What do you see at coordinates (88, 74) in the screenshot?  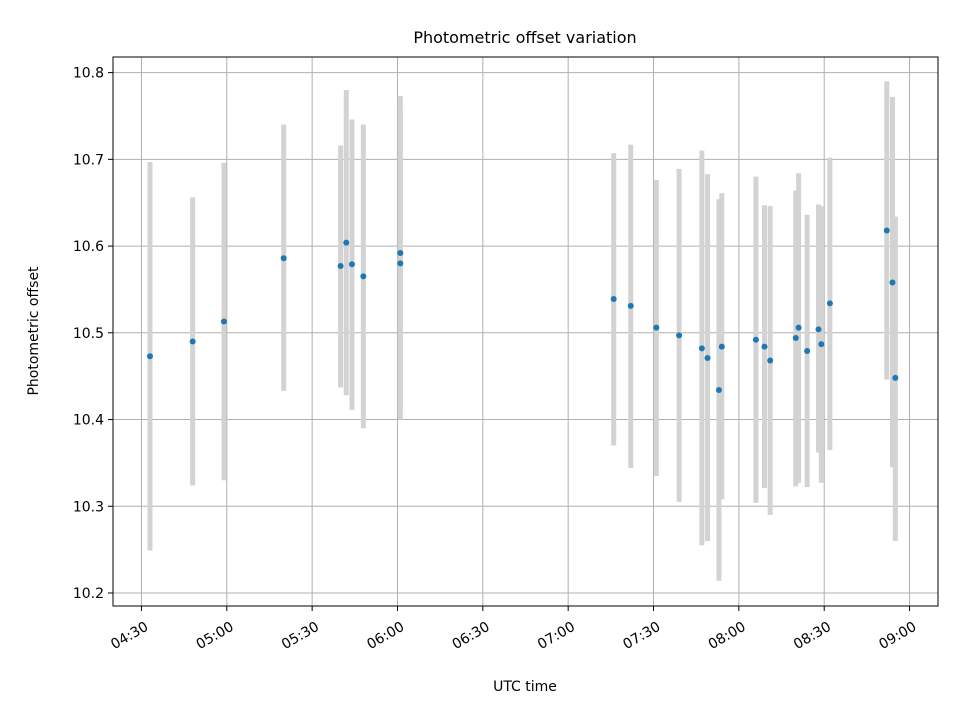 I see `y-tick-label: 10.8` at bounding box center [88, 74].